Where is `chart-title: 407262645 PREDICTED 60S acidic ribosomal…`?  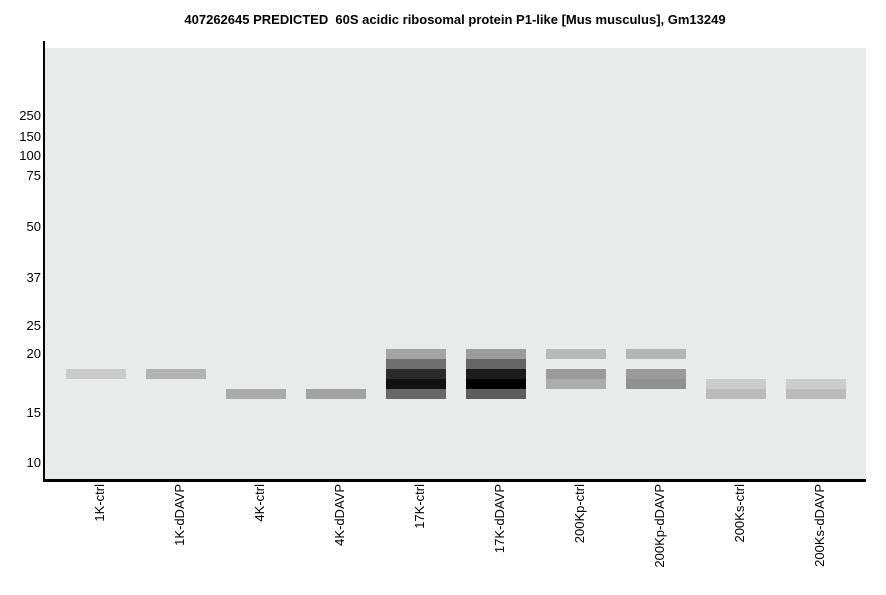 chart-title: 407262645 PREDICTED 60S acidic ribosomal… is located at coordinates (455, 19).